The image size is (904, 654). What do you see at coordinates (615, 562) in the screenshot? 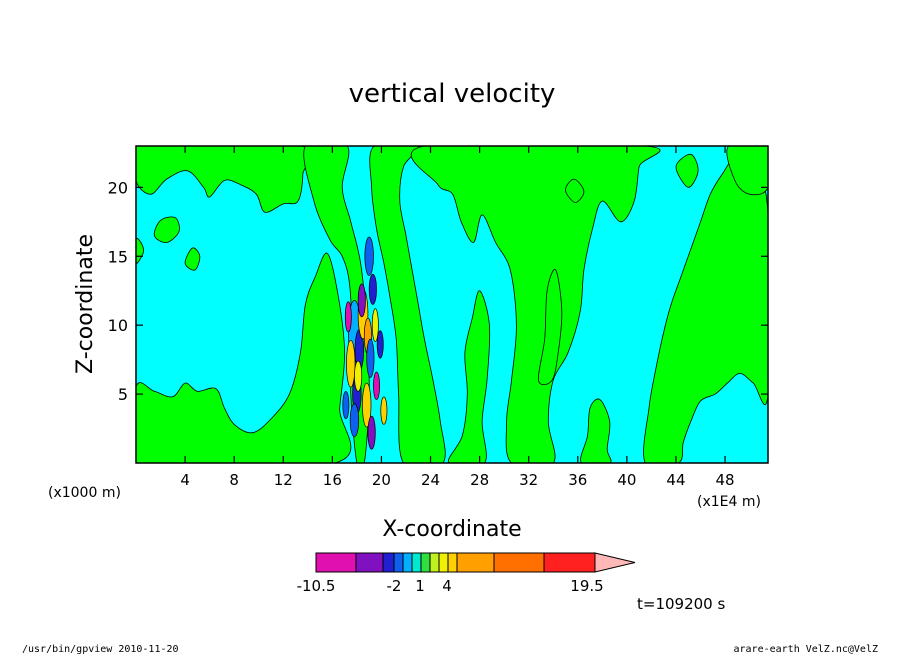
I see `colorbar-arrow` at bounding box center [615, 562].